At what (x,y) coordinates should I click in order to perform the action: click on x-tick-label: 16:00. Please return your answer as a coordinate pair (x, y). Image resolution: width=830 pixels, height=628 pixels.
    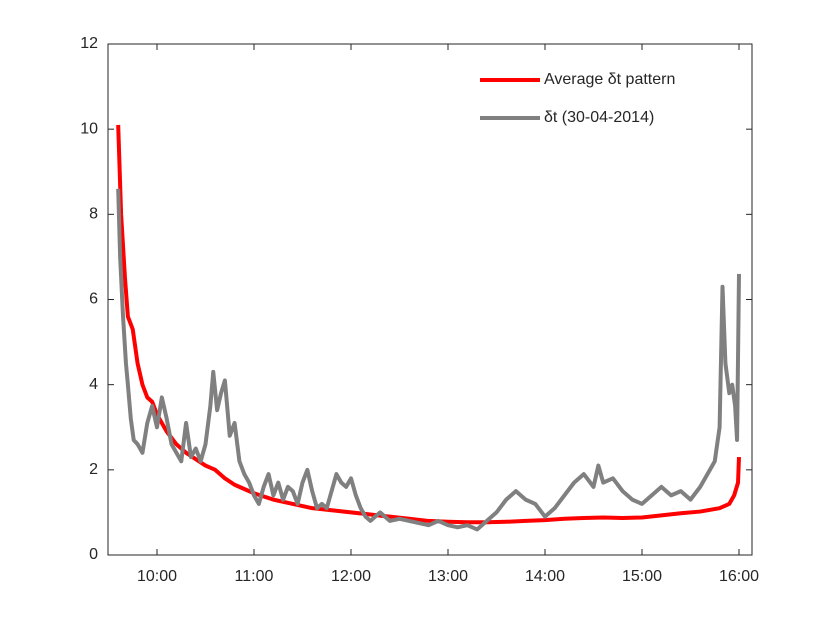
    Looking at the image, I should click on (739, 576).